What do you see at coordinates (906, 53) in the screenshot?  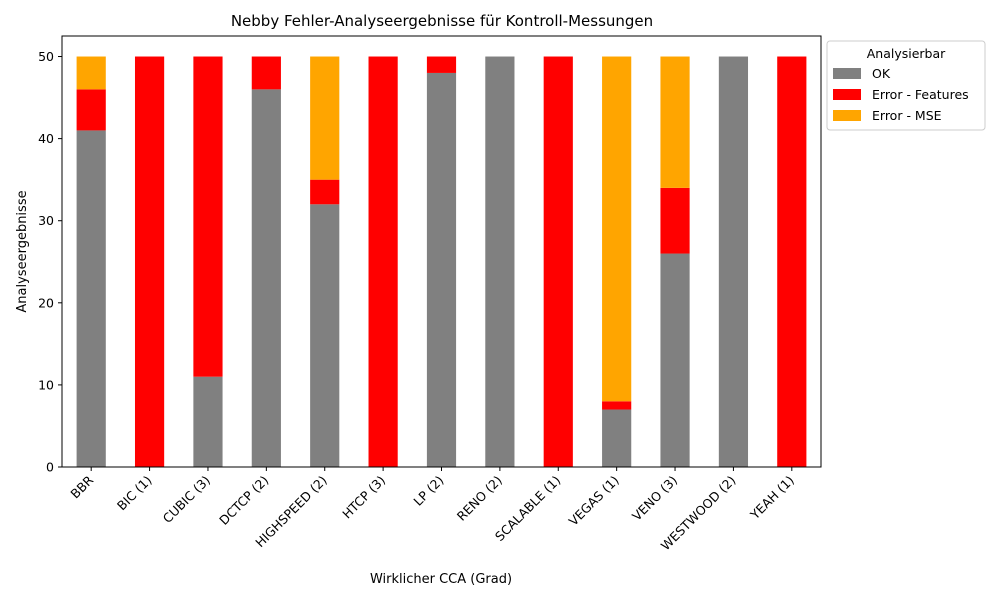 I see `legend-title: Analysierbar` at bounding box center [906, 53].